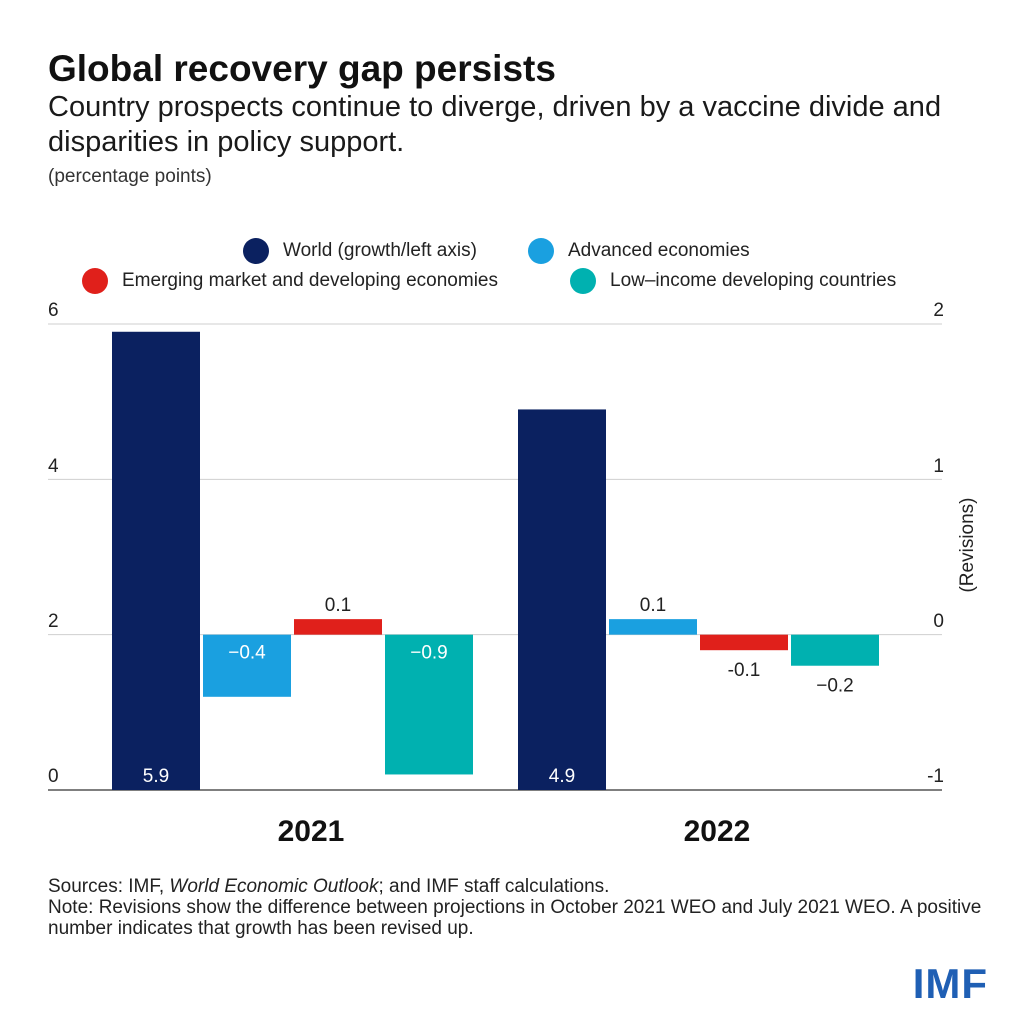 The width and height of the screenshot is (1034, 1015). Describe the element at coordinates (109, 886) in the screenshot. I see `sources-prefix: Sources: IMF,` at that location.